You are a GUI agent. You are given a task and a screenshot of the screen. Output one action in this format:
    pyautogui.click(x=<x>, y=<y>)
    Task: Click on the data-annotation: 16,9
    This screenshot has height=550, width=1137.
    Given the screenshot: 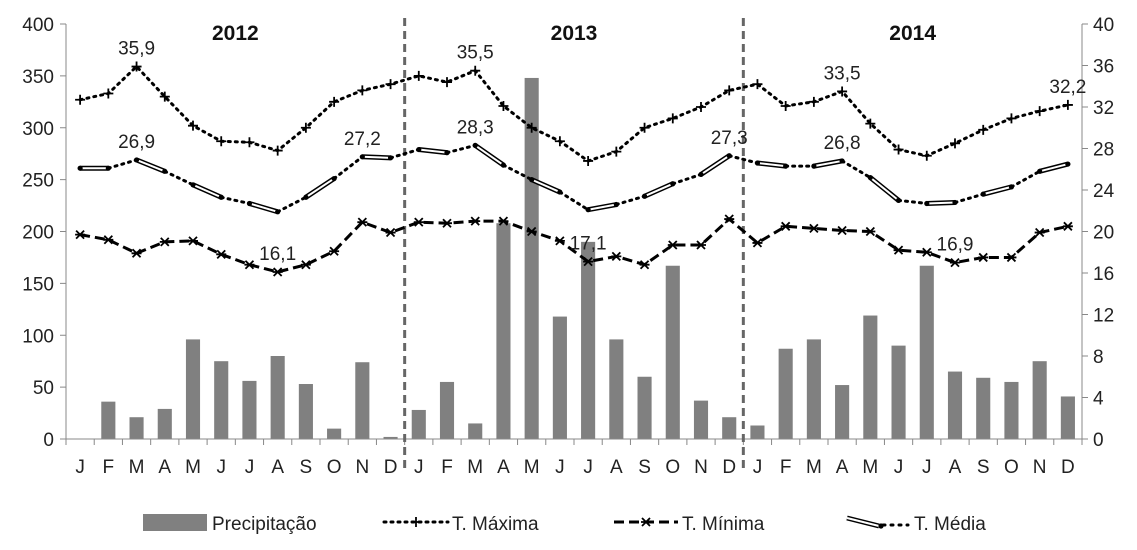 What is the action you would take?
    pyautogui.click(x=955, y=245)
    